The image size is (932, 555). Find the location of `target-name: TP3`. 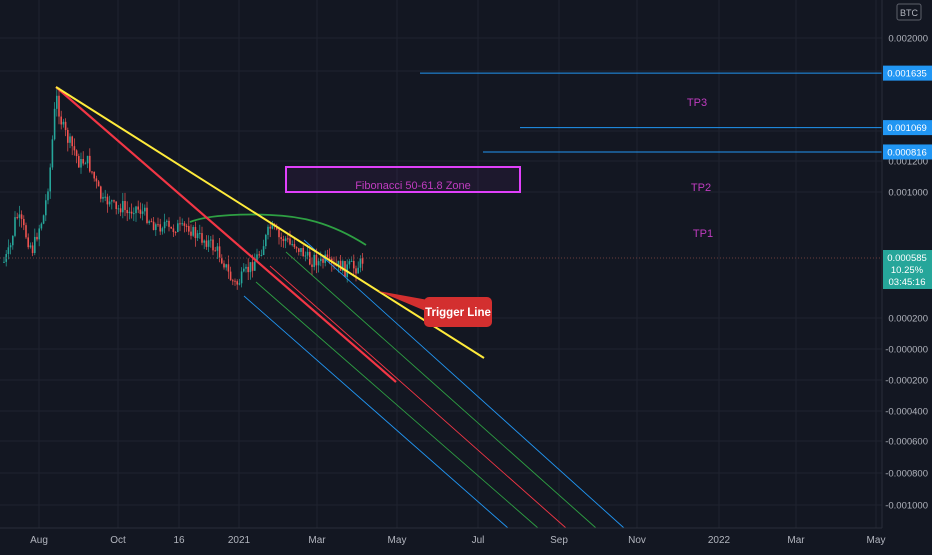

target-name: TP3 is located at coordinates (697, 103).